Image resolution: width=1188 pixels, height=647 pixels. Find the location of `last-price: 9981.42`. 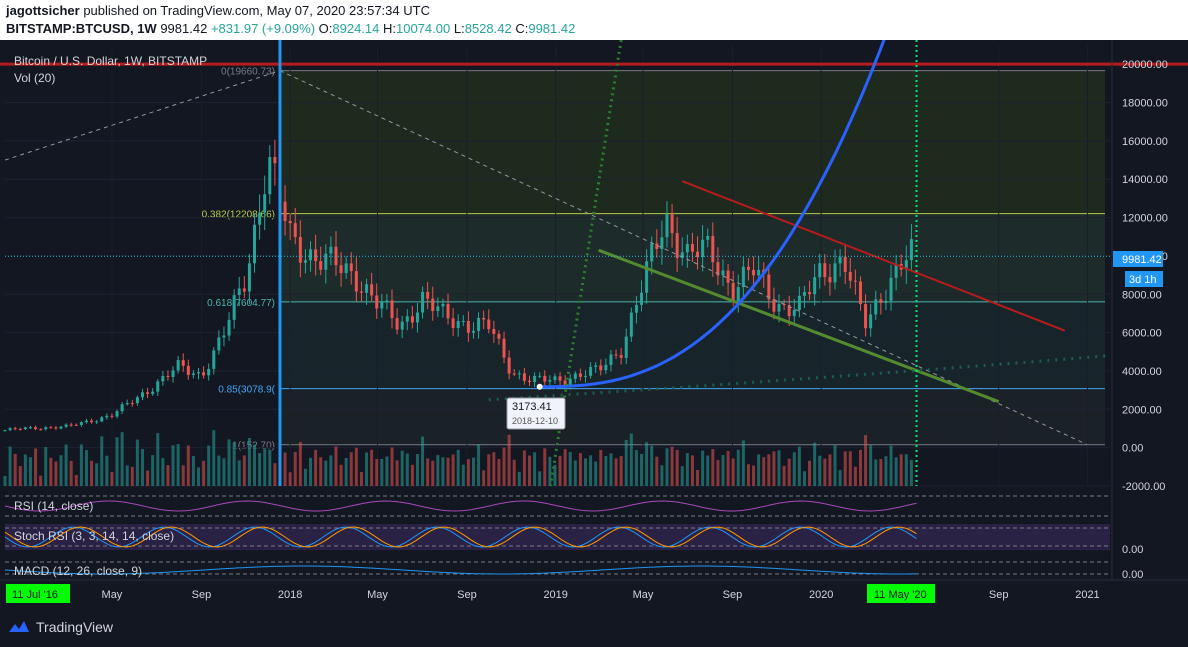

last-price: 9981.42 is located at coordinates (184, 28).